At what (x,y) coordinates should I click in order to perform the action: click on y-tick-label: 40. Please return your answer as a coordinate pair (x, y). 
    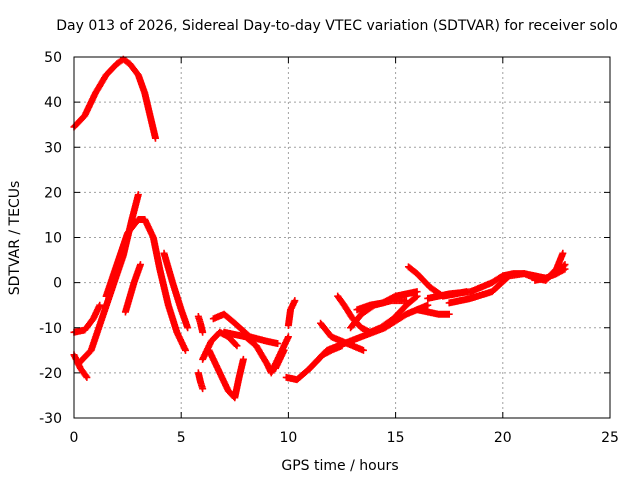
    Looking at the image, I should click on (53, 103).